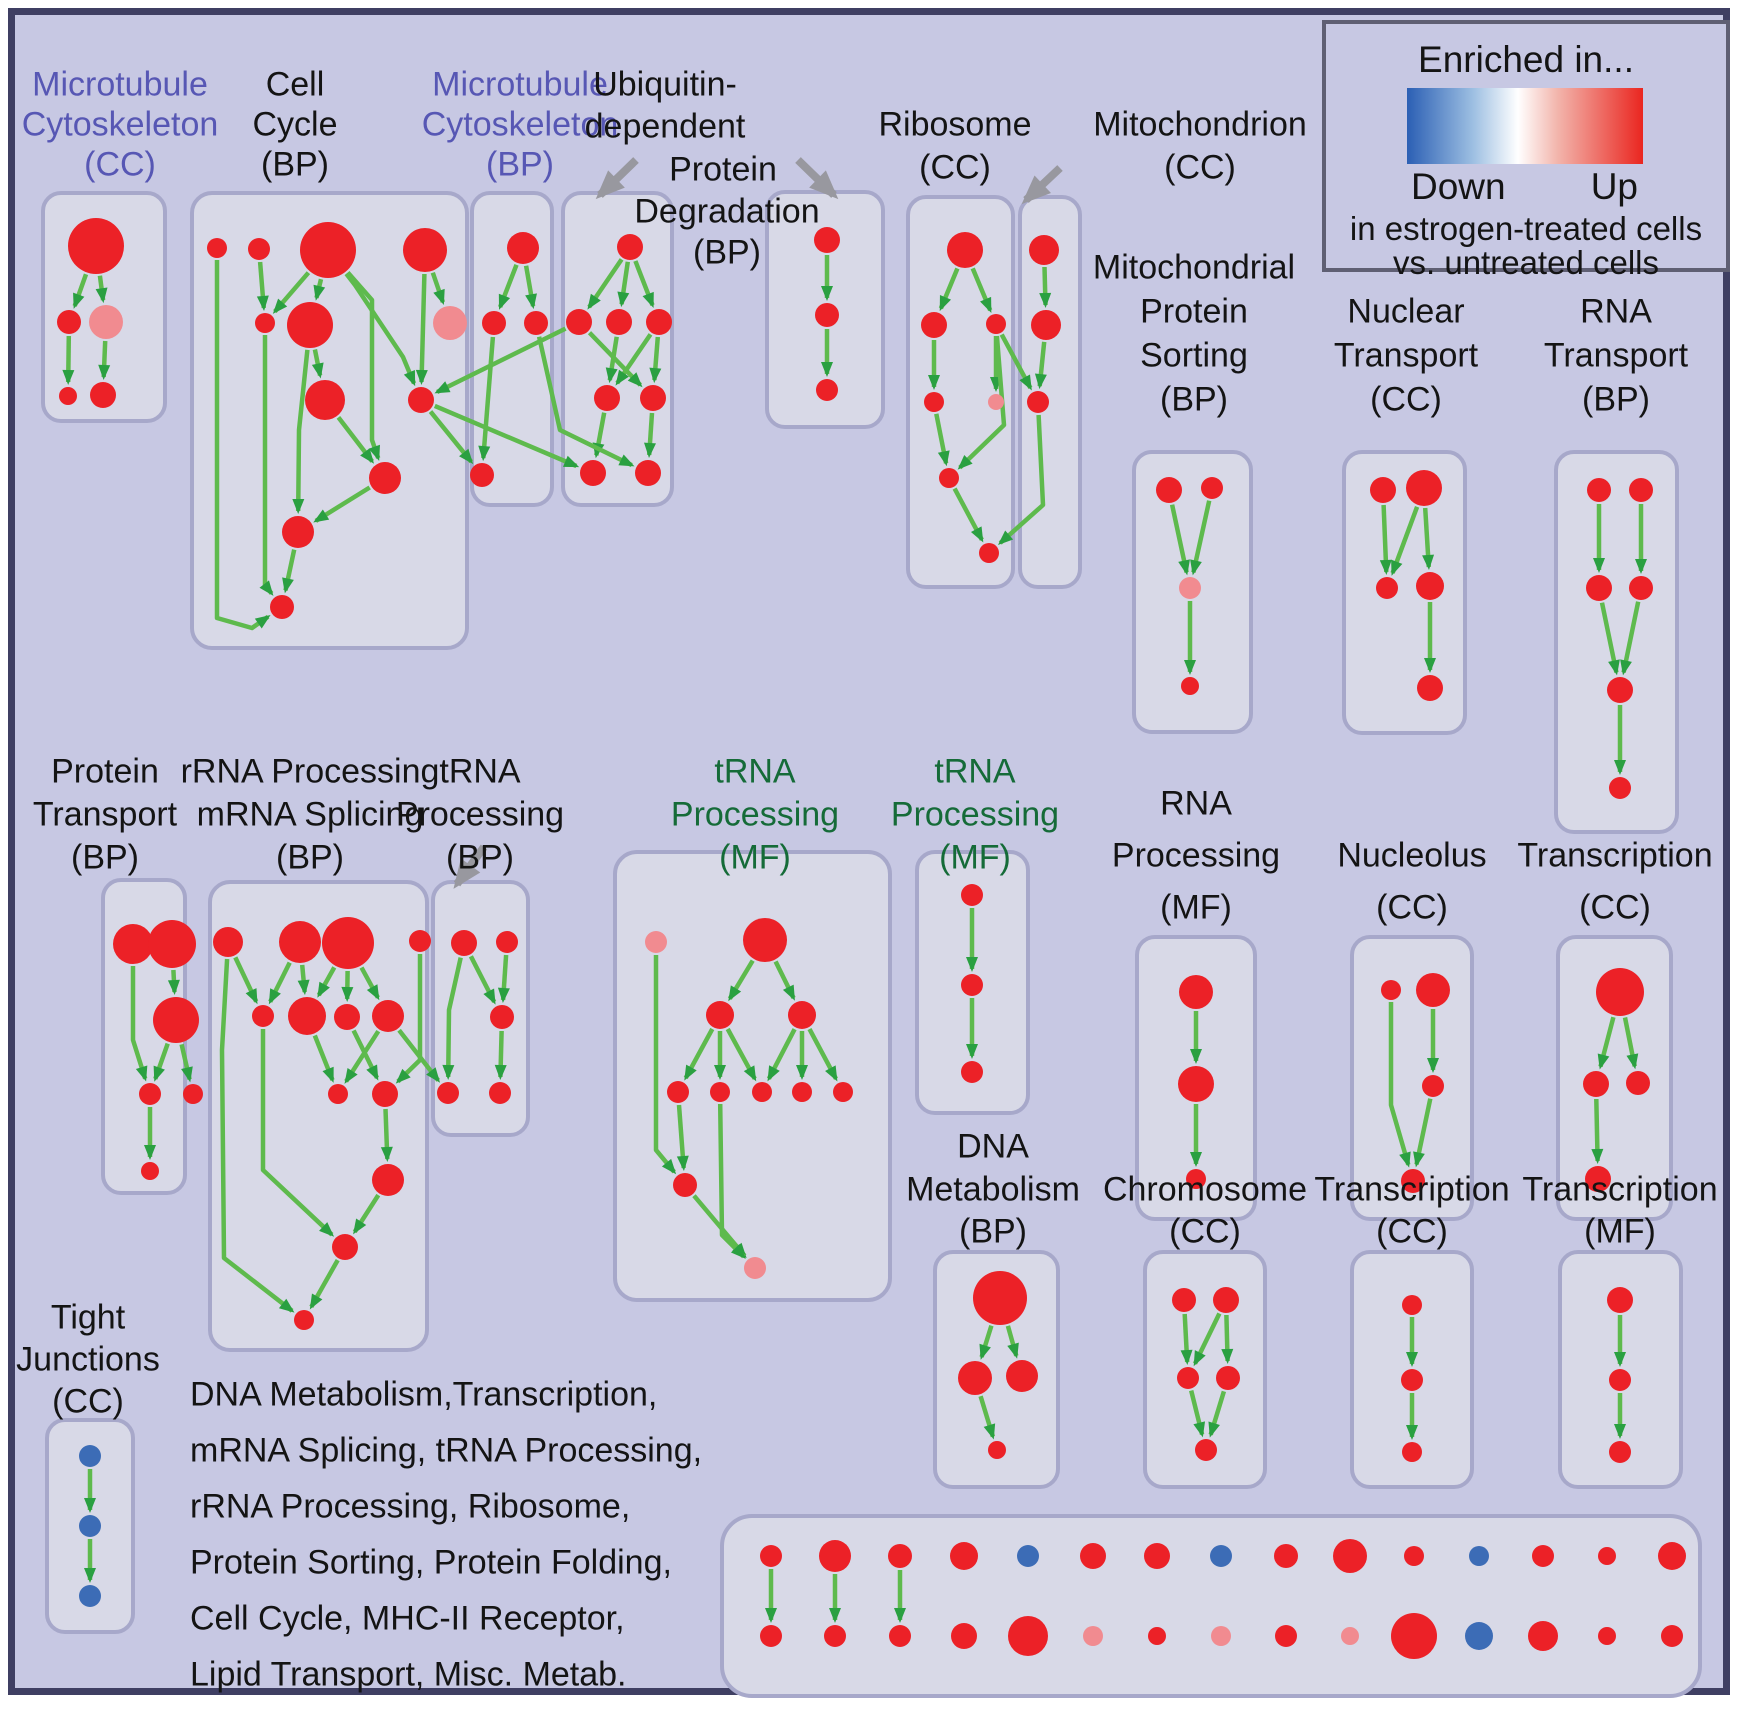 The width and height of the screenshot is (1750, 1715). What do you see at coordinates (1412, 1305) in the screenshot?
I see `transcription-cc-lower-node` at bounding box center [1412, 1305].